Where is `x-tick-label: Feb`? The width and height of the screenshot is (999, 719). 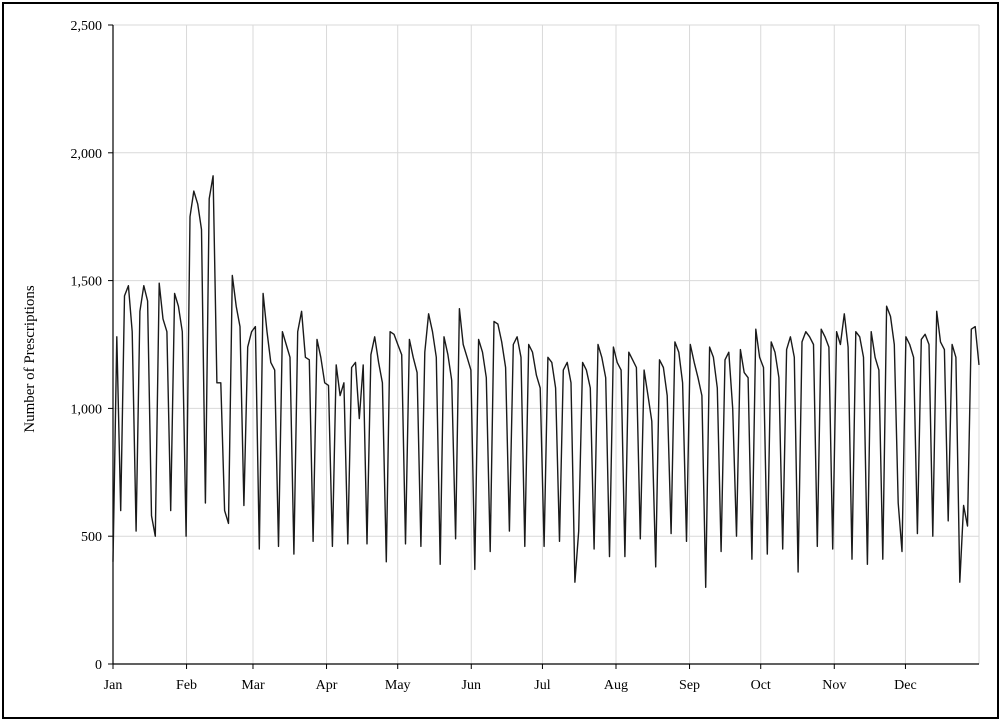
x-tick-label: Feb is located at coordinates (186, 685).